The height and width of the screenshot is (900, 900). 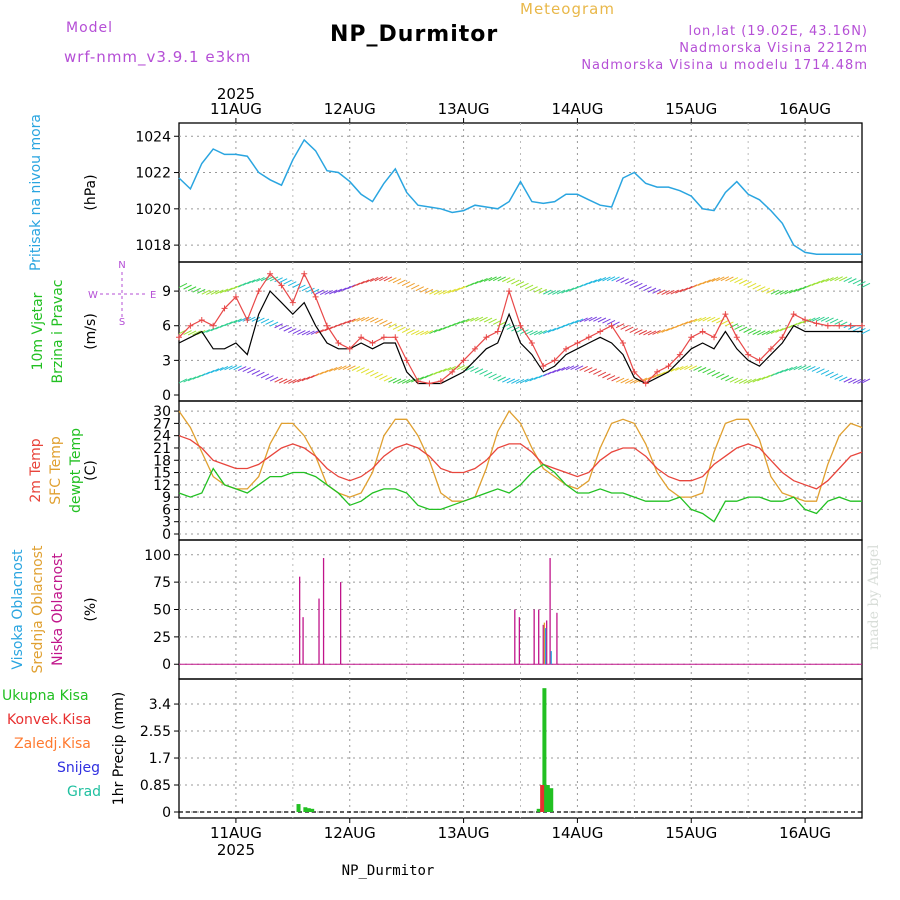 I want to click on ytick-label-wind: 3, so click(x=166, y=361).